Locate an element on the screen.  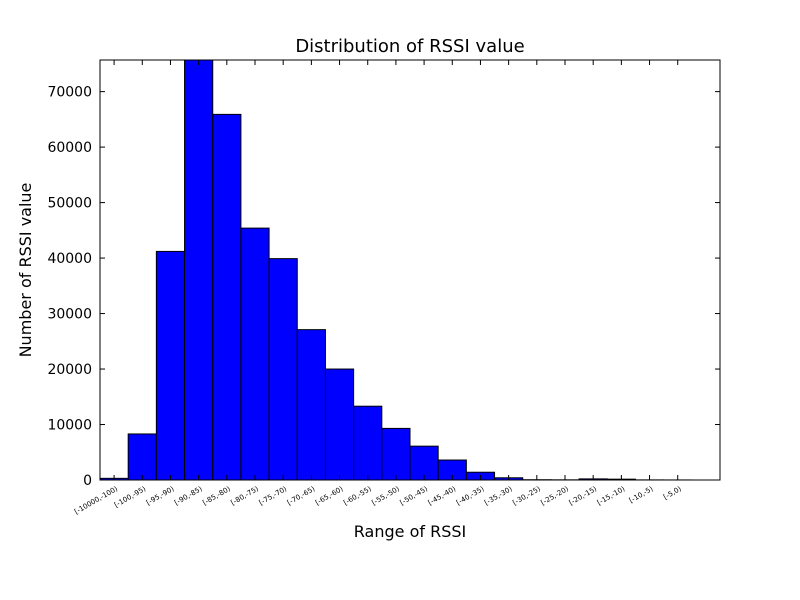
x-tick-label-12: [-45,-40) is located at coordinates (442, 496).